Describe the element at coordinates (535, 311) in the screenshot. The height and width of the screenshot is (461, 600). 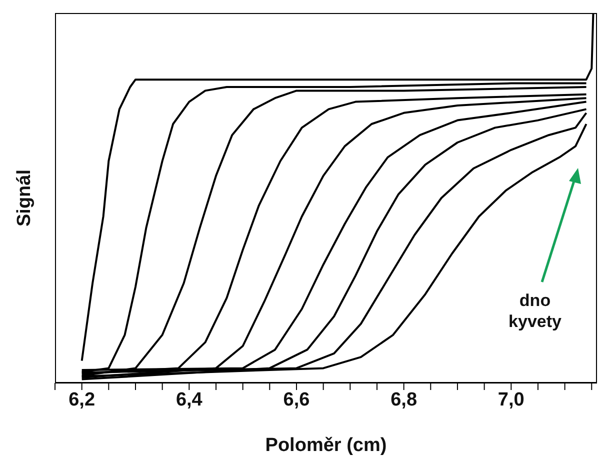
I see `annotation: dno kyvety` at that location.